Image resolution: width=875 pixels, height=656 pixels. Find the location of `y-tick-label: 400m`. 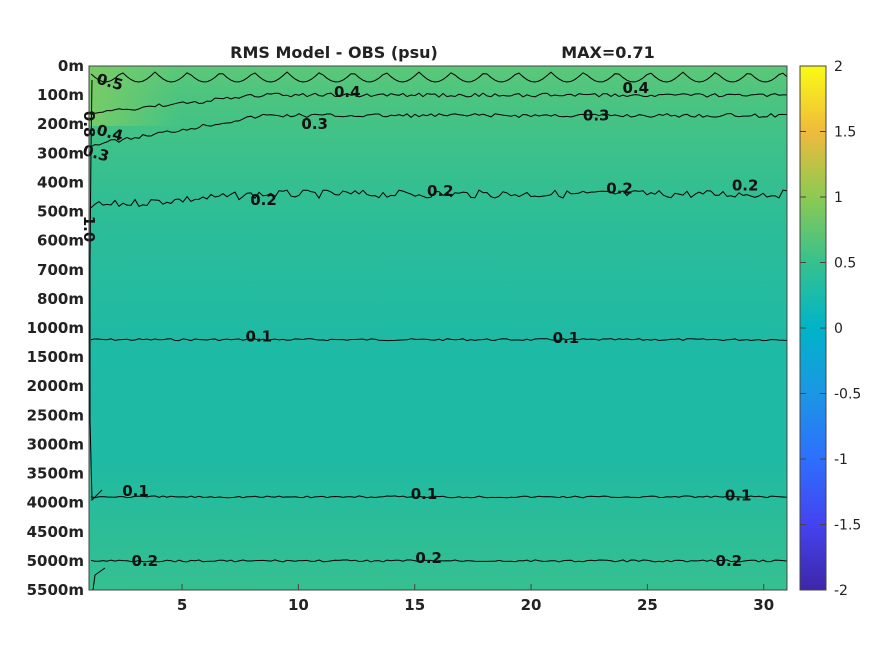

y-tick-label: 400m is located at coordinates (60, 182).